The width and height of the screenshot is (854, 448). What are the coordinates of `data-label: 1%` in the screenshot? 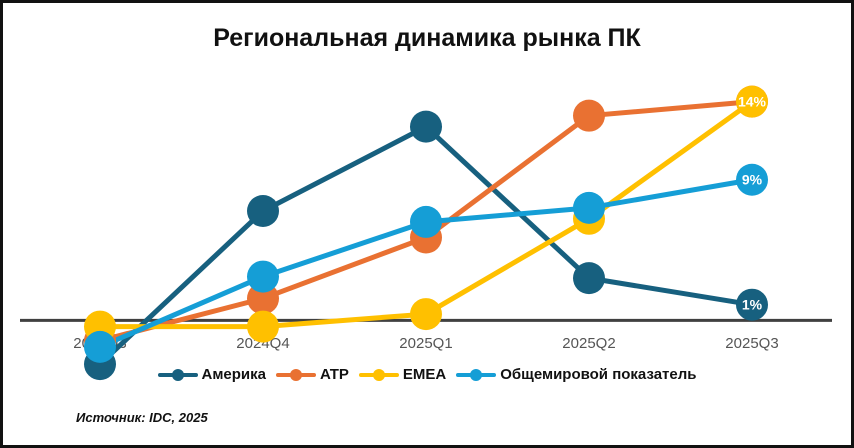 It's located at (752, 305).